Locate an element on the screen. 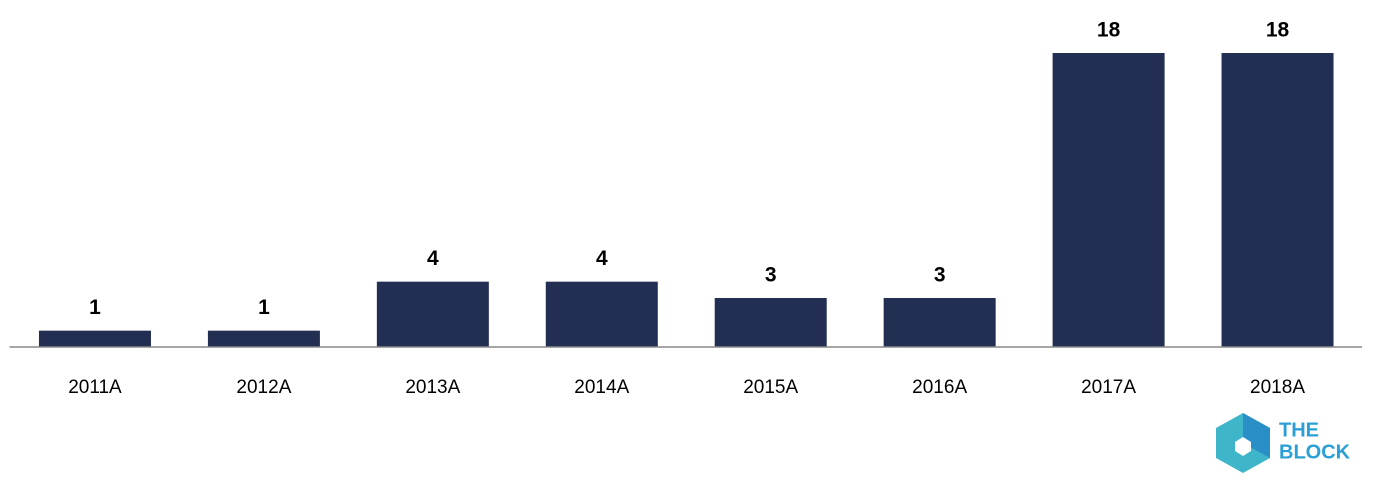 Image resolution: width=1398 pixels, height=492 pixels. x-tick-label: 2012A is located at coordinates (263, 387).